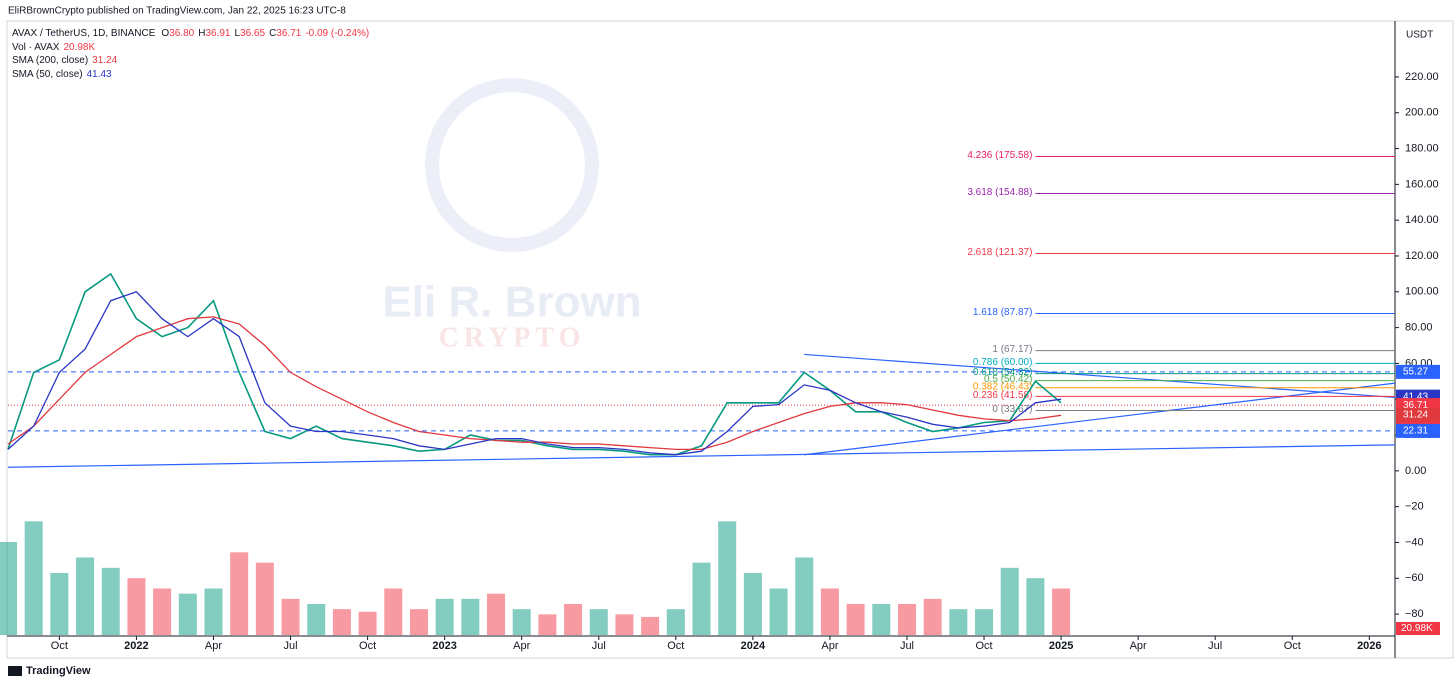  I want to click on footer-logo, so click(15, 671).